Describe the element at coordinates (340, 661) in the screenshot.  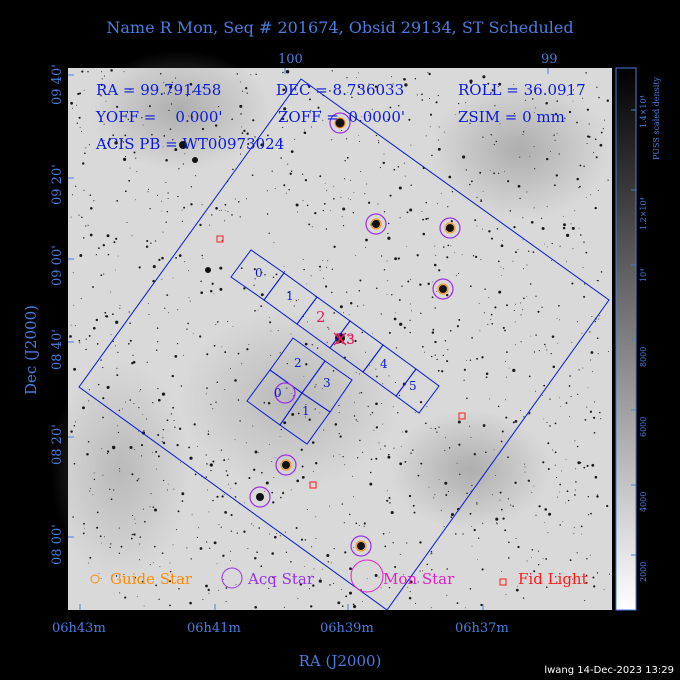
I see `x-axis-title: RA (J2000)` at that location.